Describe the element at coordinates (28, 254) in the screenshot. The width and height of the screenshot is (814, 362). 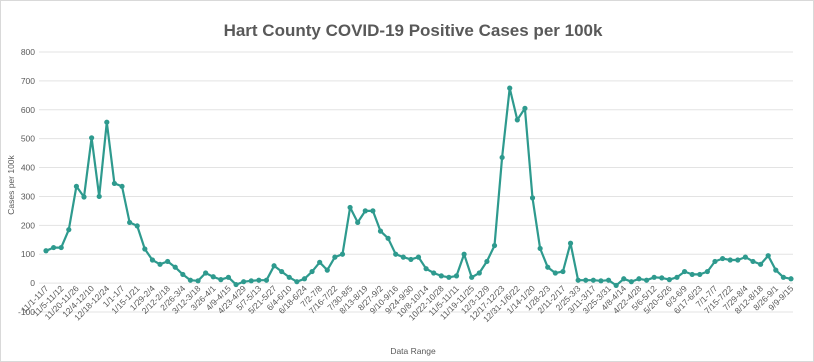
I see `y-tick-label: 100` at that location.